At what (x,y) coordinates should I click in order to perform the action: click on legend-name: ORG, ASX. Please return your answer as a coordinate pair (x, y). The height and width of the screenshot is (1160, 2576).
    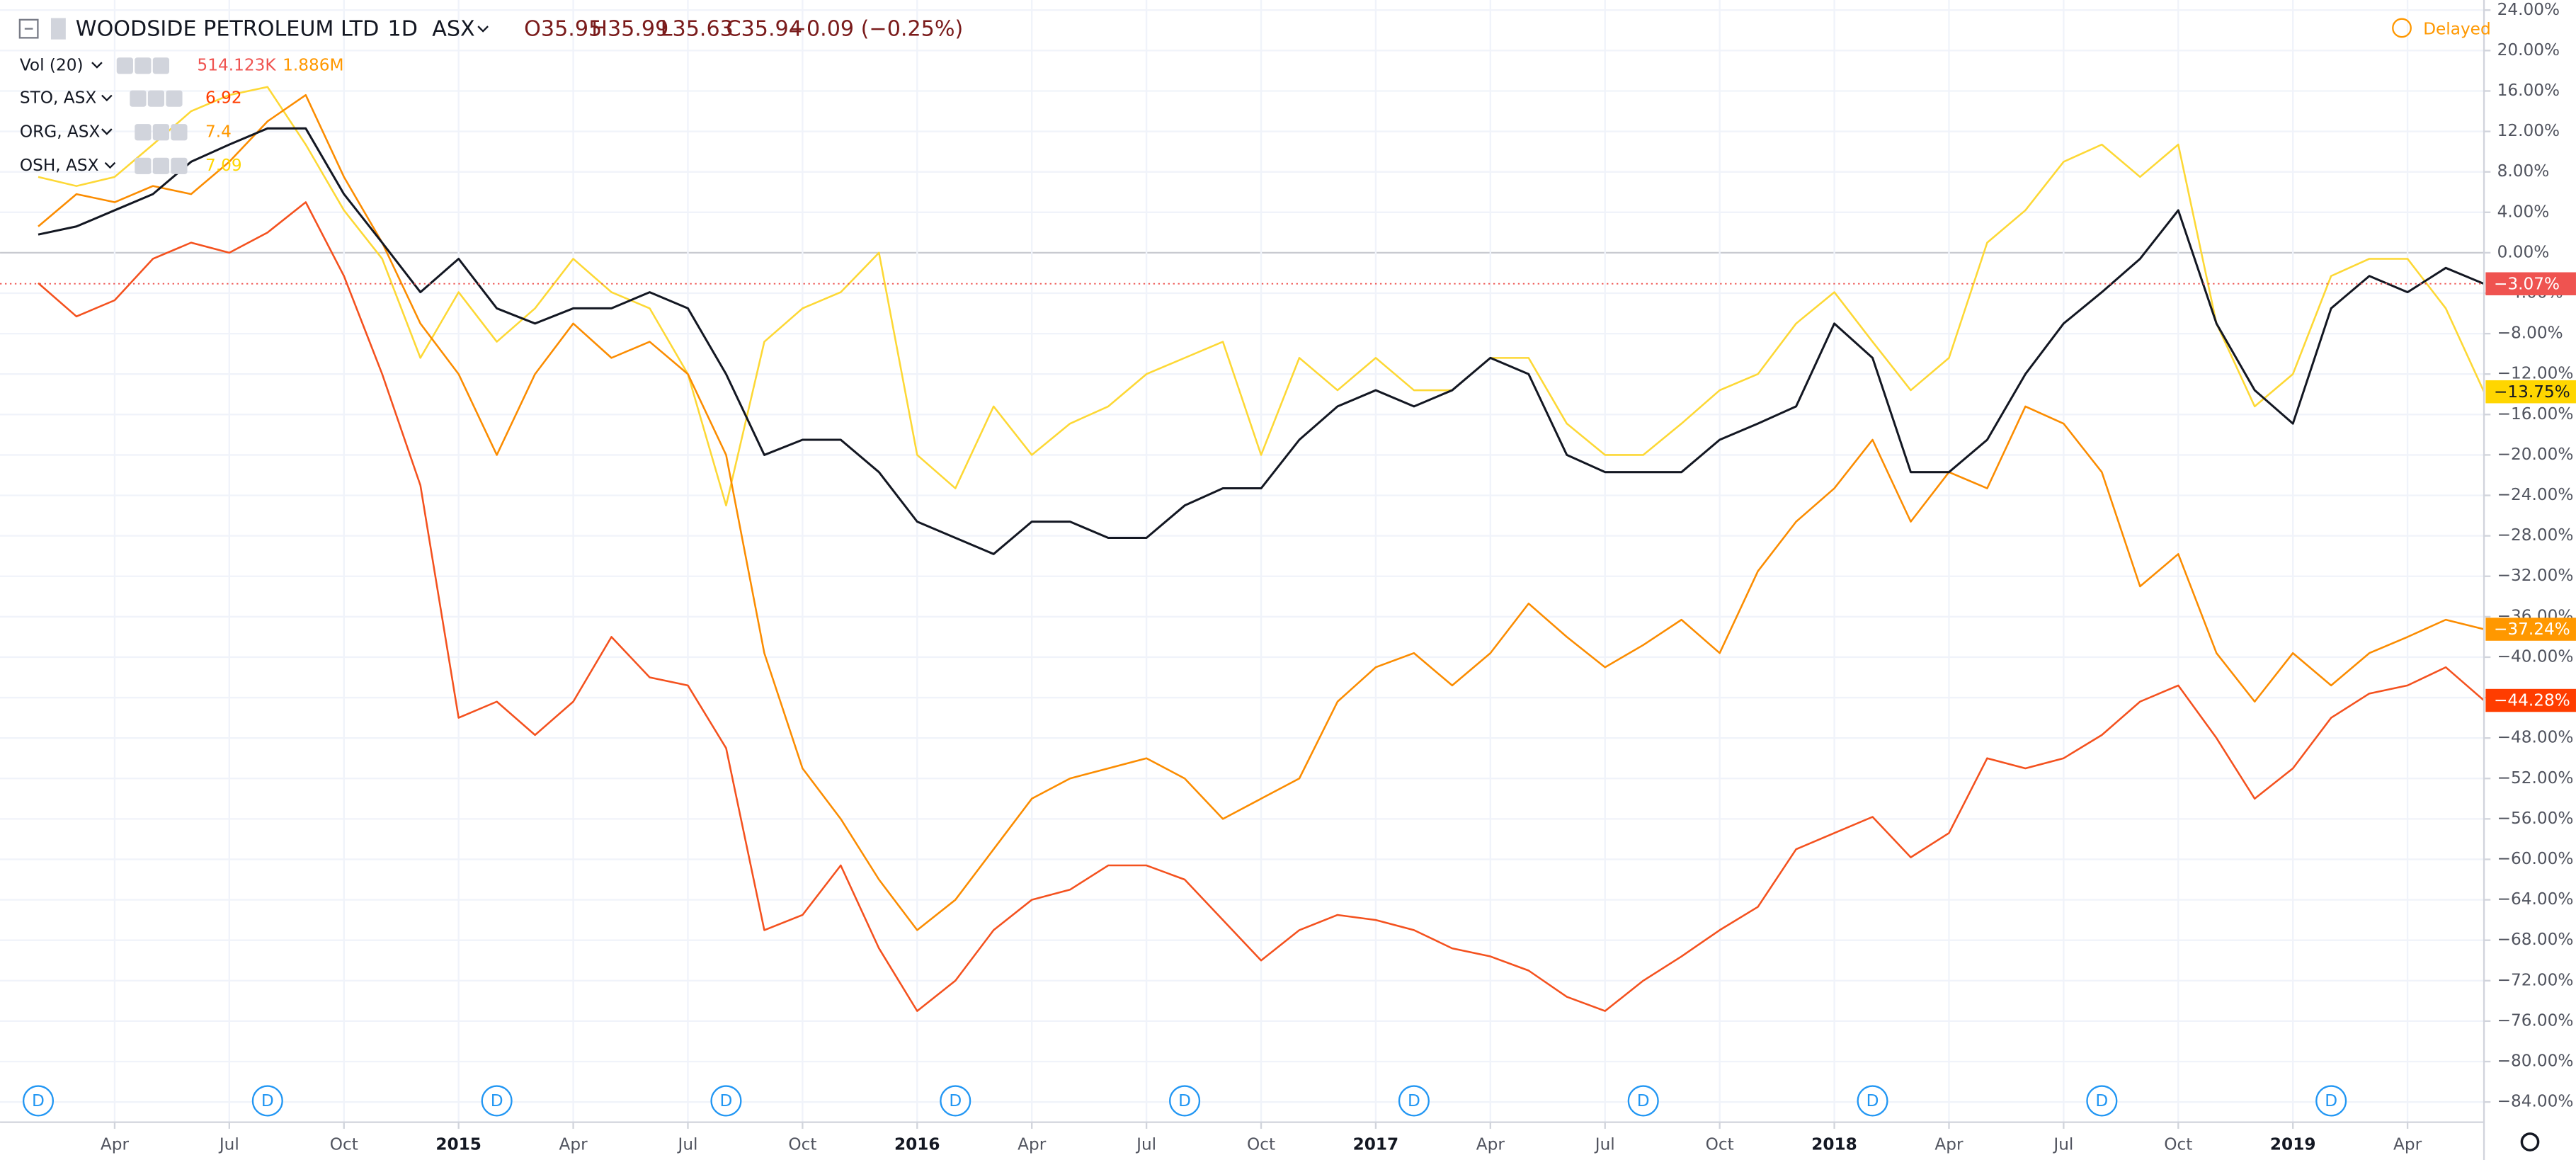
    Looking at the image, I should click on (60, 131).